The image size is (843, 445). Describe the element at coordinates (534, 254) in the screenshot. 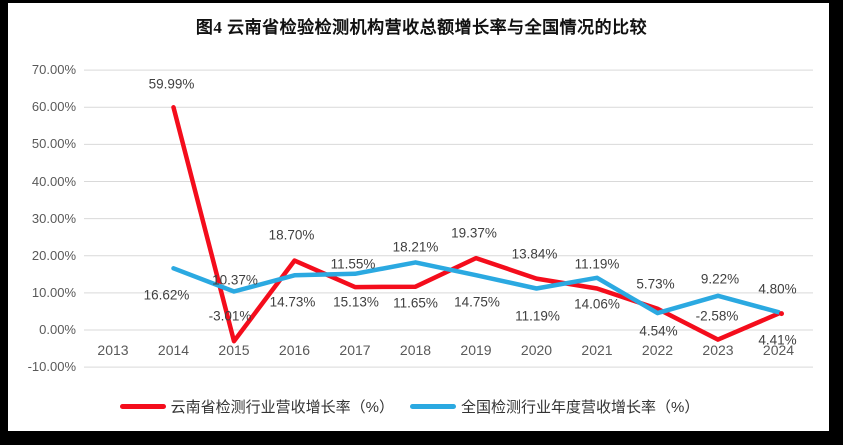

I see `data-label: 13.84%` at that location.